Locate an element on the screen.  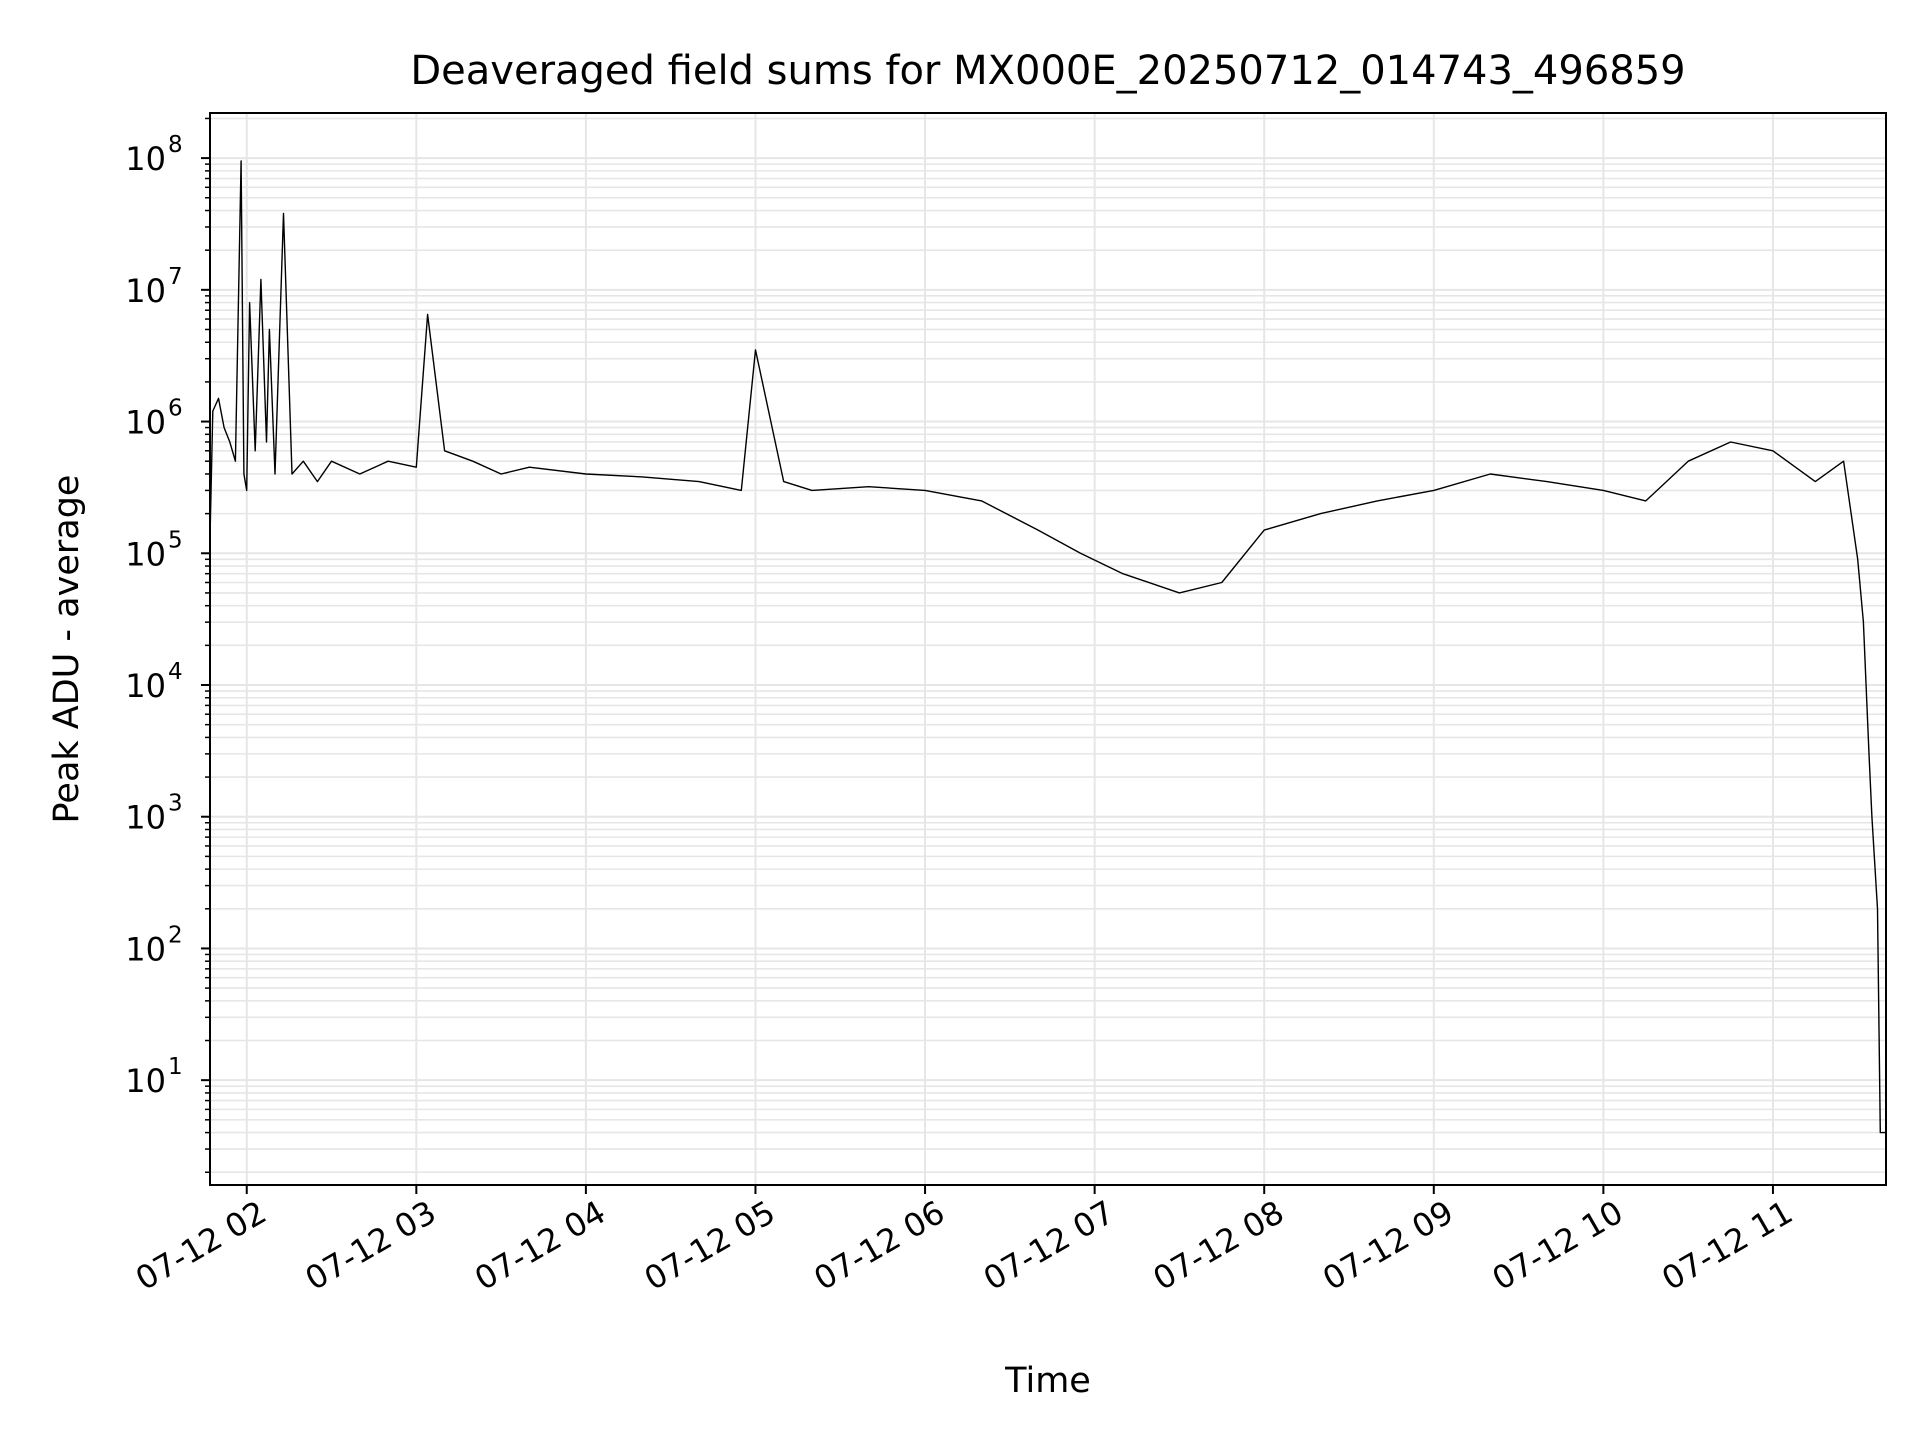
y-tick-exponent: 3 is located at coordinates (175, 804).